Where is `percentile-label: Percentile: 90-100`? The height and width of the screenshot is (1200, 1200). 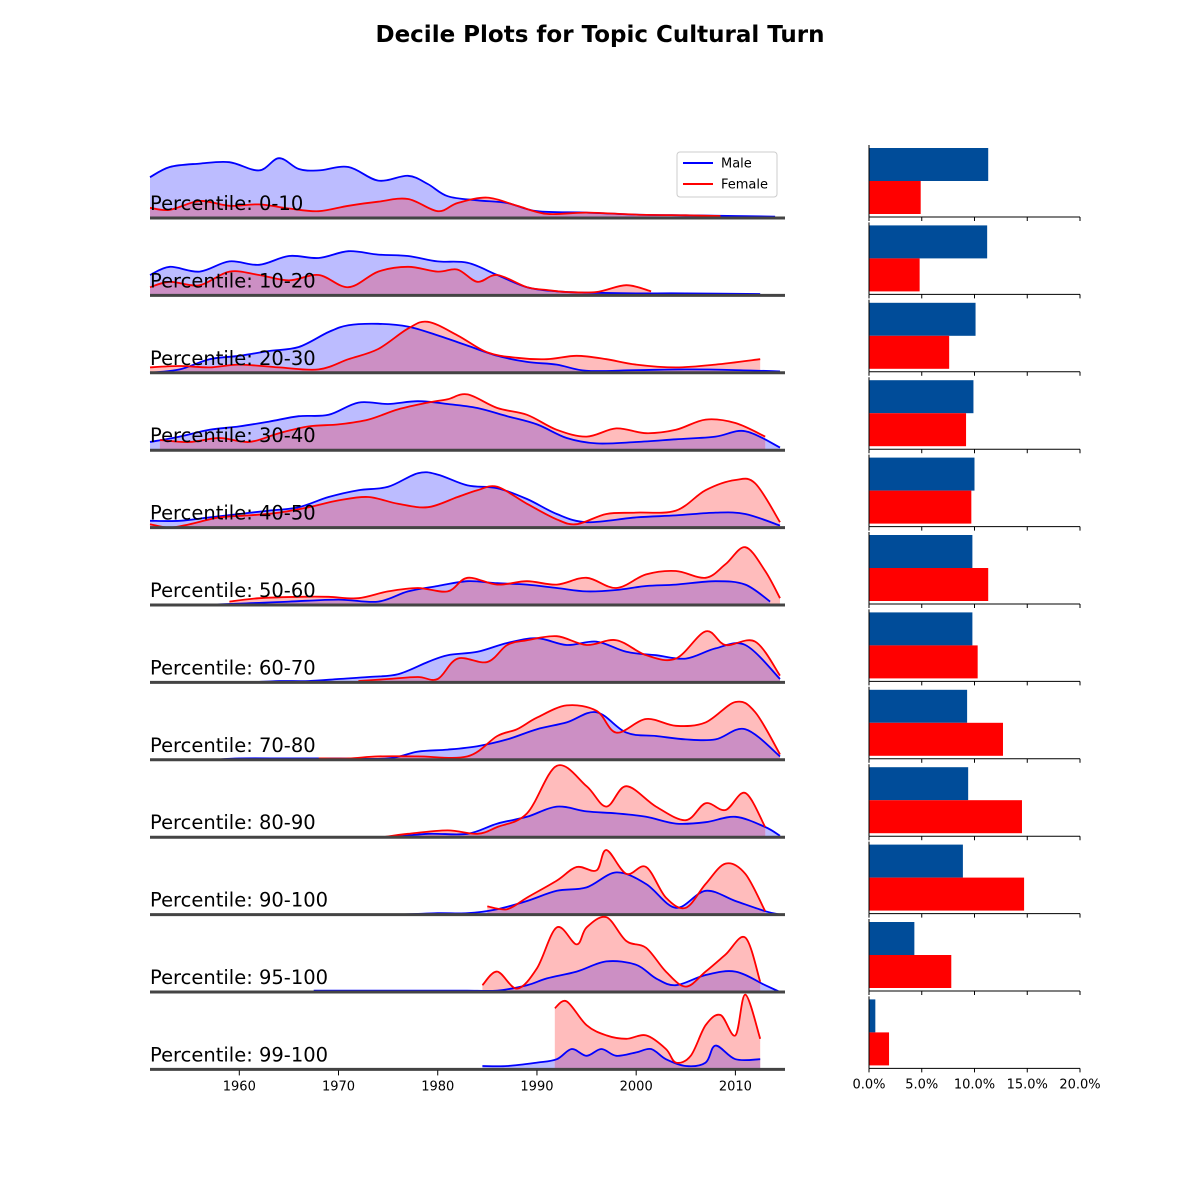 percentile-label: Percentile: 90-100 is located at coordinates (239, 900).